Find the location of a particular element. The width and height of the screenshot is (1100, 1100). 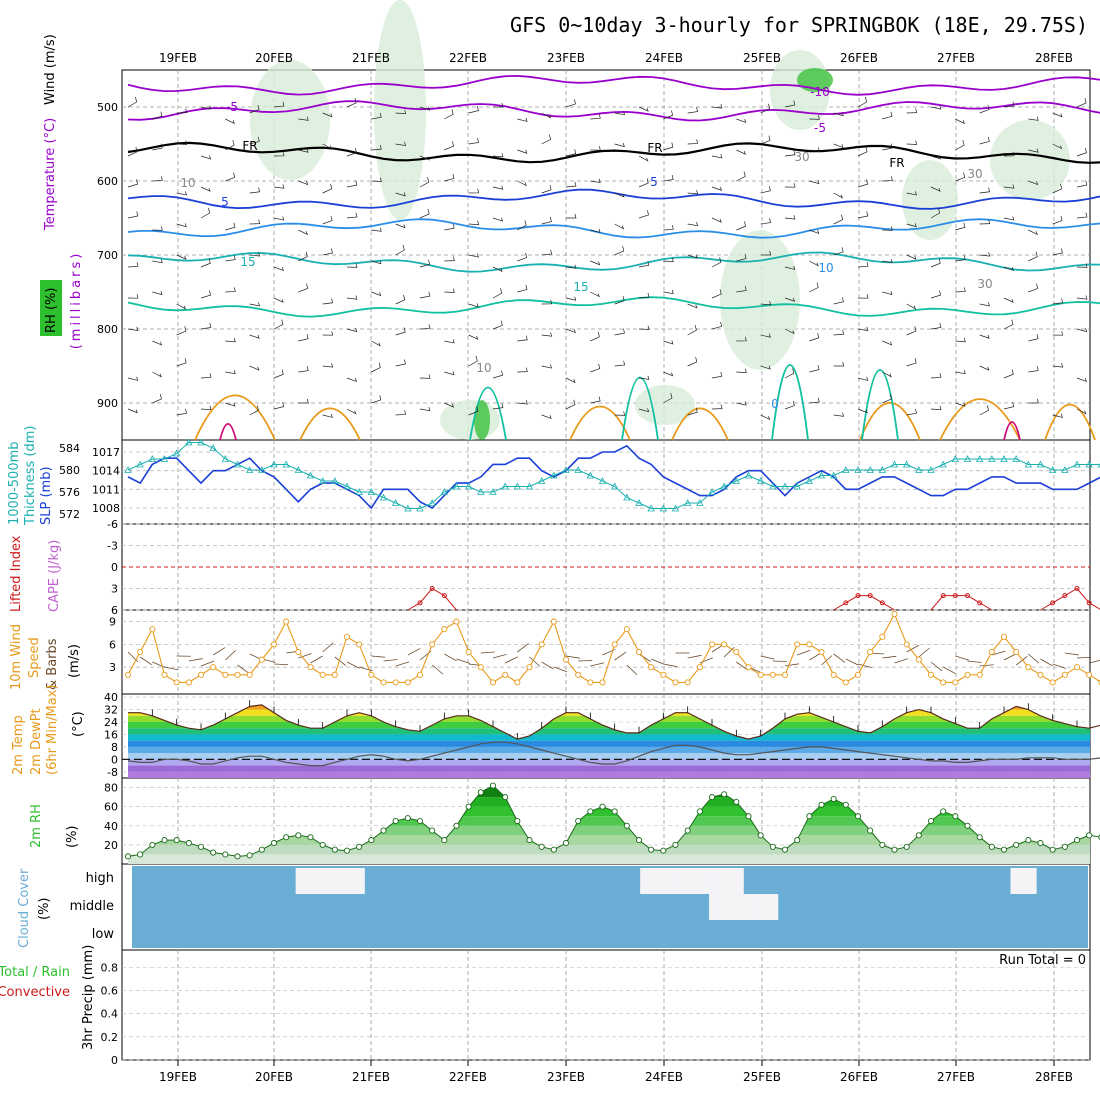

pressure-tick-label: 500 is located at coordinates (107, 107).